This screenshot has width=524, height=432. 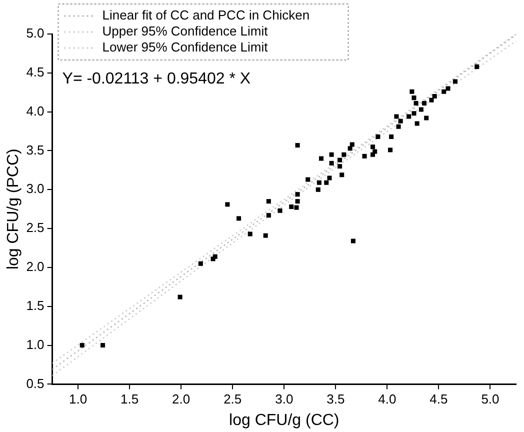 I want to click on y-tick-label: 1.0, so click(x=35, y=344).